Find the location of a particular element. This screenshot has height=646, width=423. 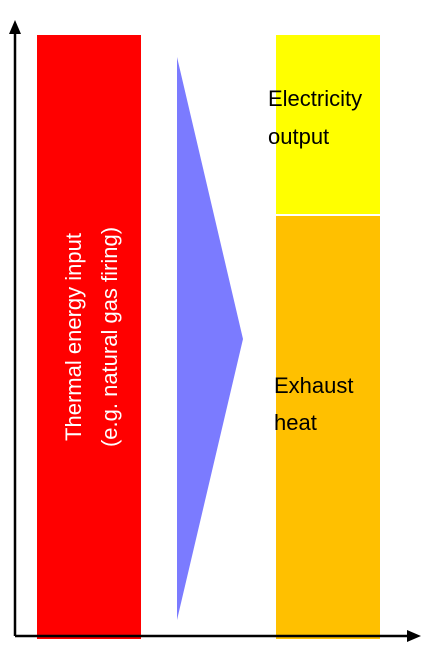

electricity-output-bar is located at coordinates (328, 124).